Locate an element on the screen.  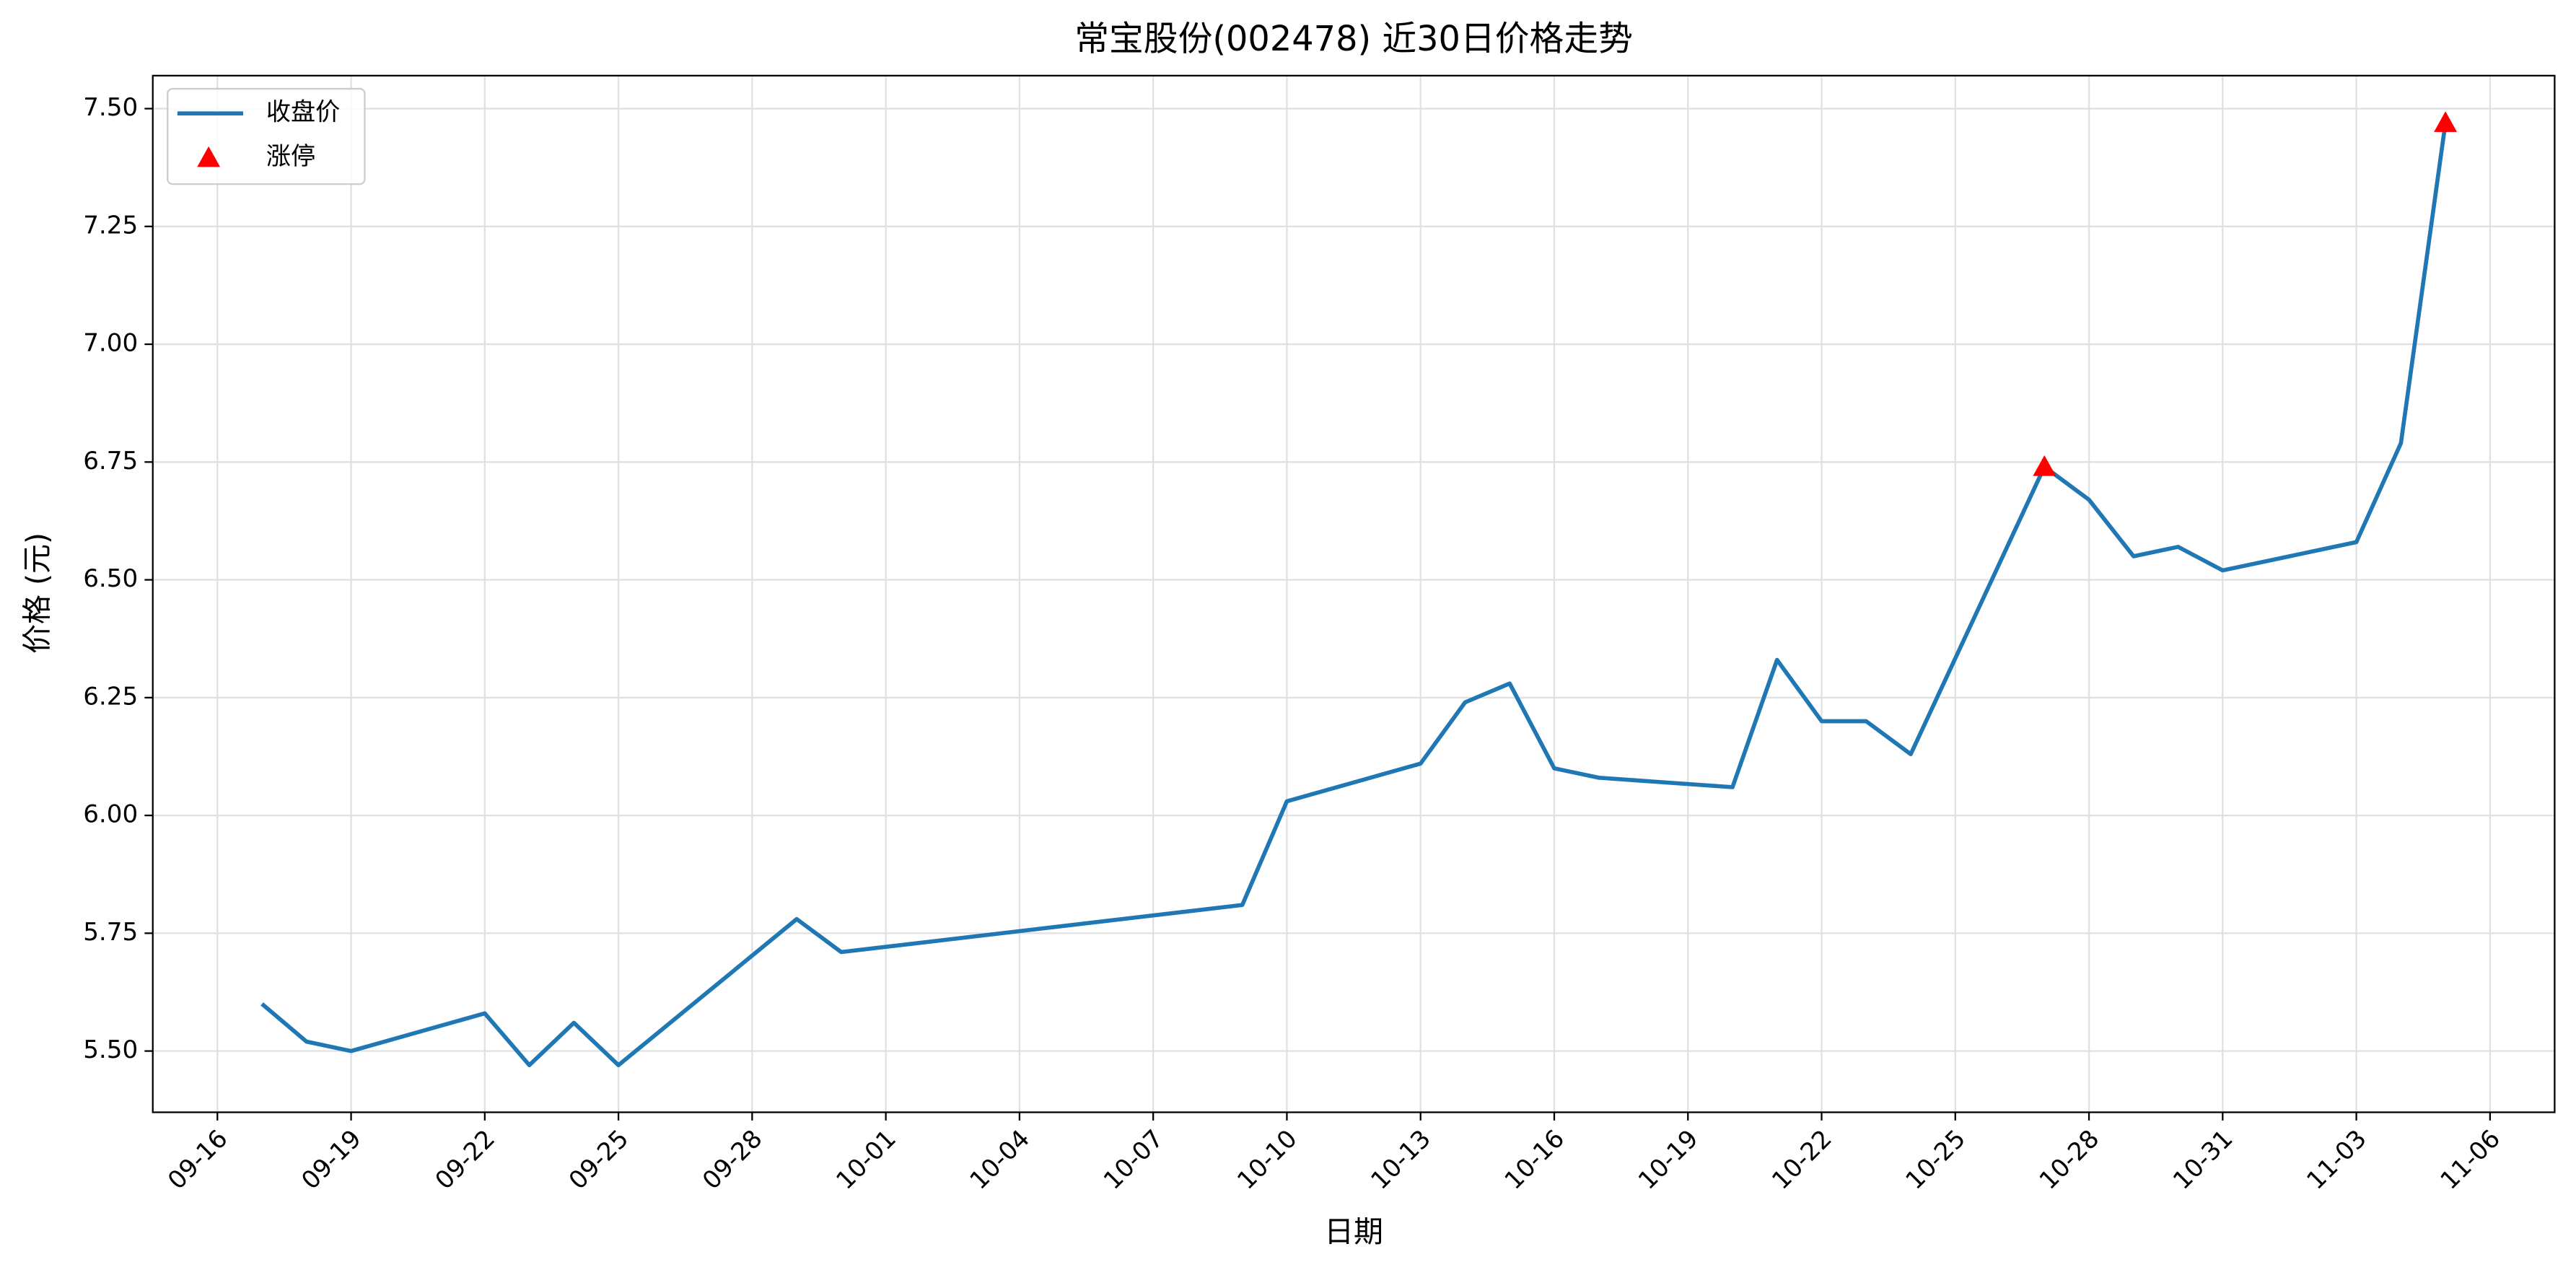
y-axis-label: 价格 (元) is located at coordinates (37, 594).